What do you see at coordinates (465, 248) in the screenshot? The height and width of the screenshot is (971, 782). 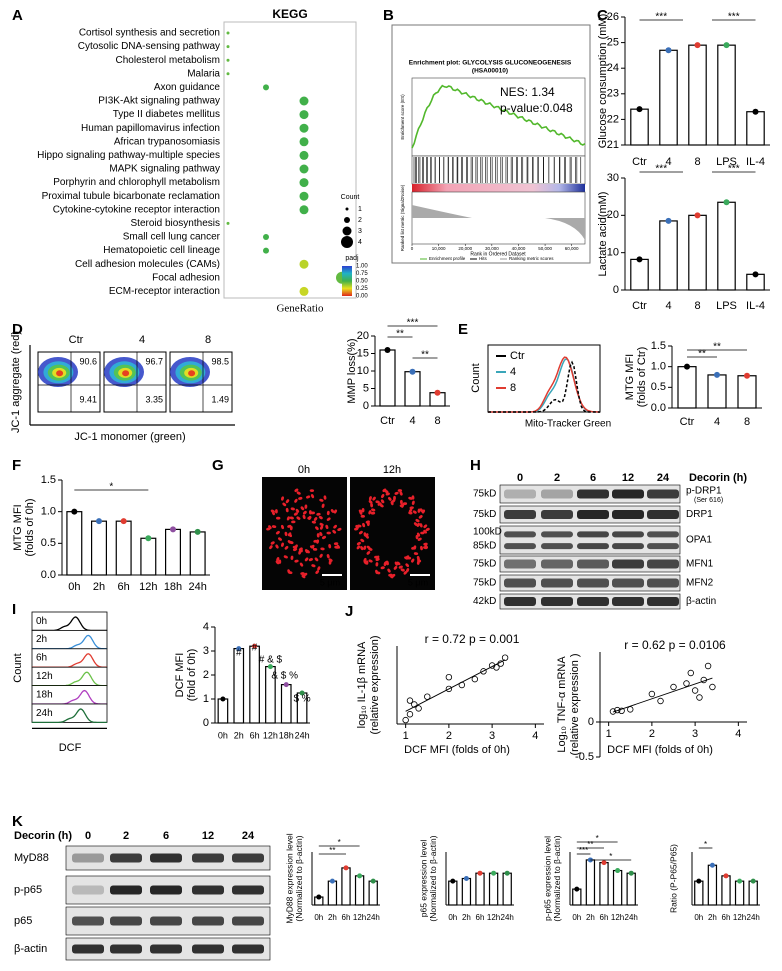 I see `x-tick-label: 20,000` at bounding box center [465, 248].